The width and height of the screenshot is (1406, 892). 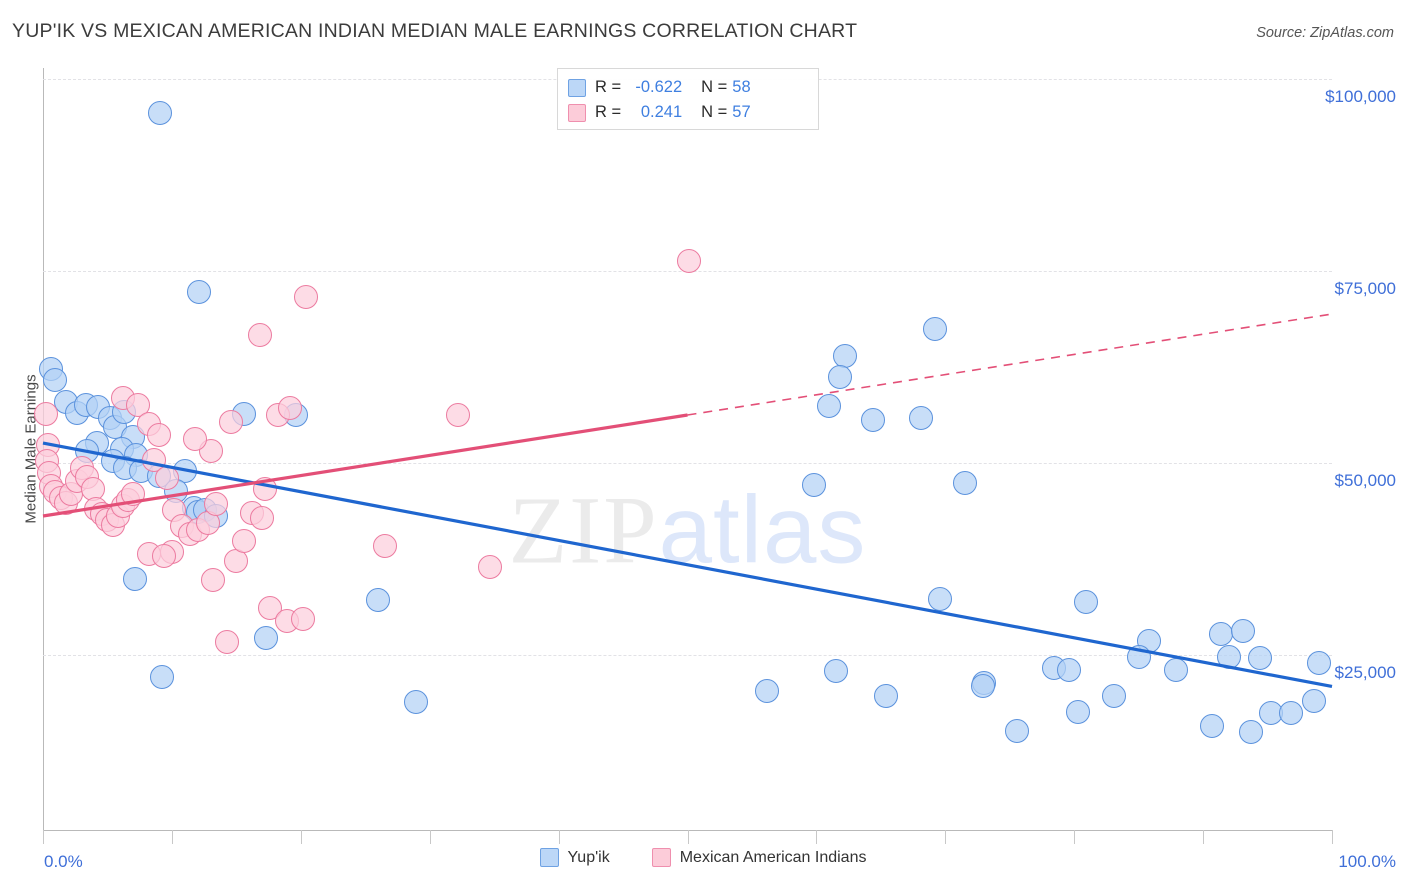 I want to click on stats-swatch-mexican-american-indians, so click(x=577, y=112).